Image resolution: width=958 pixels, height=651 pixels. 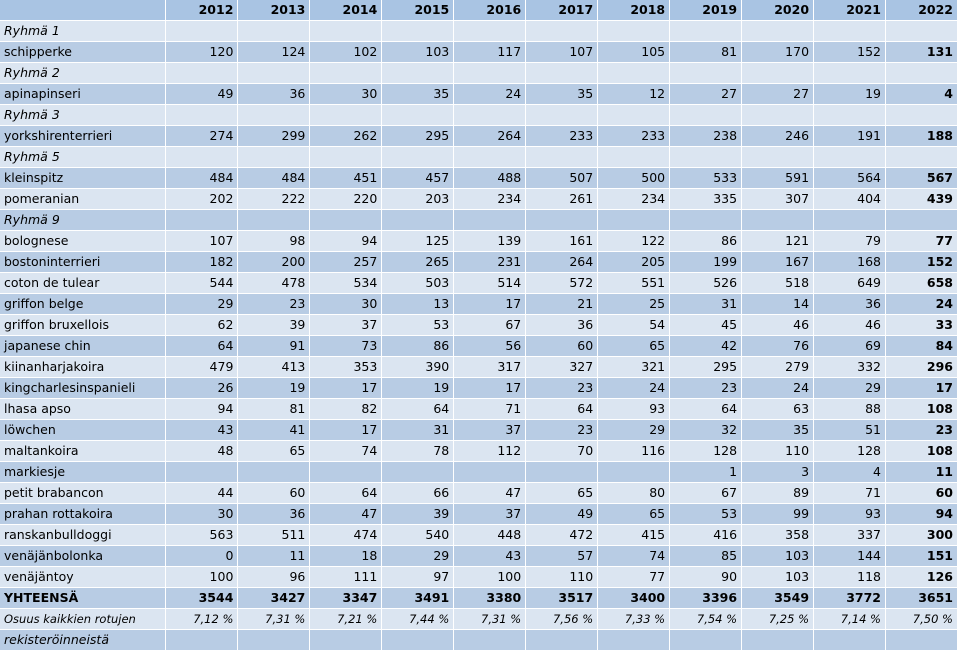 What do you see at coordinates (418, 556) in the screenshot?
I see `value-cell: 29` at bounding box center [418, 556].